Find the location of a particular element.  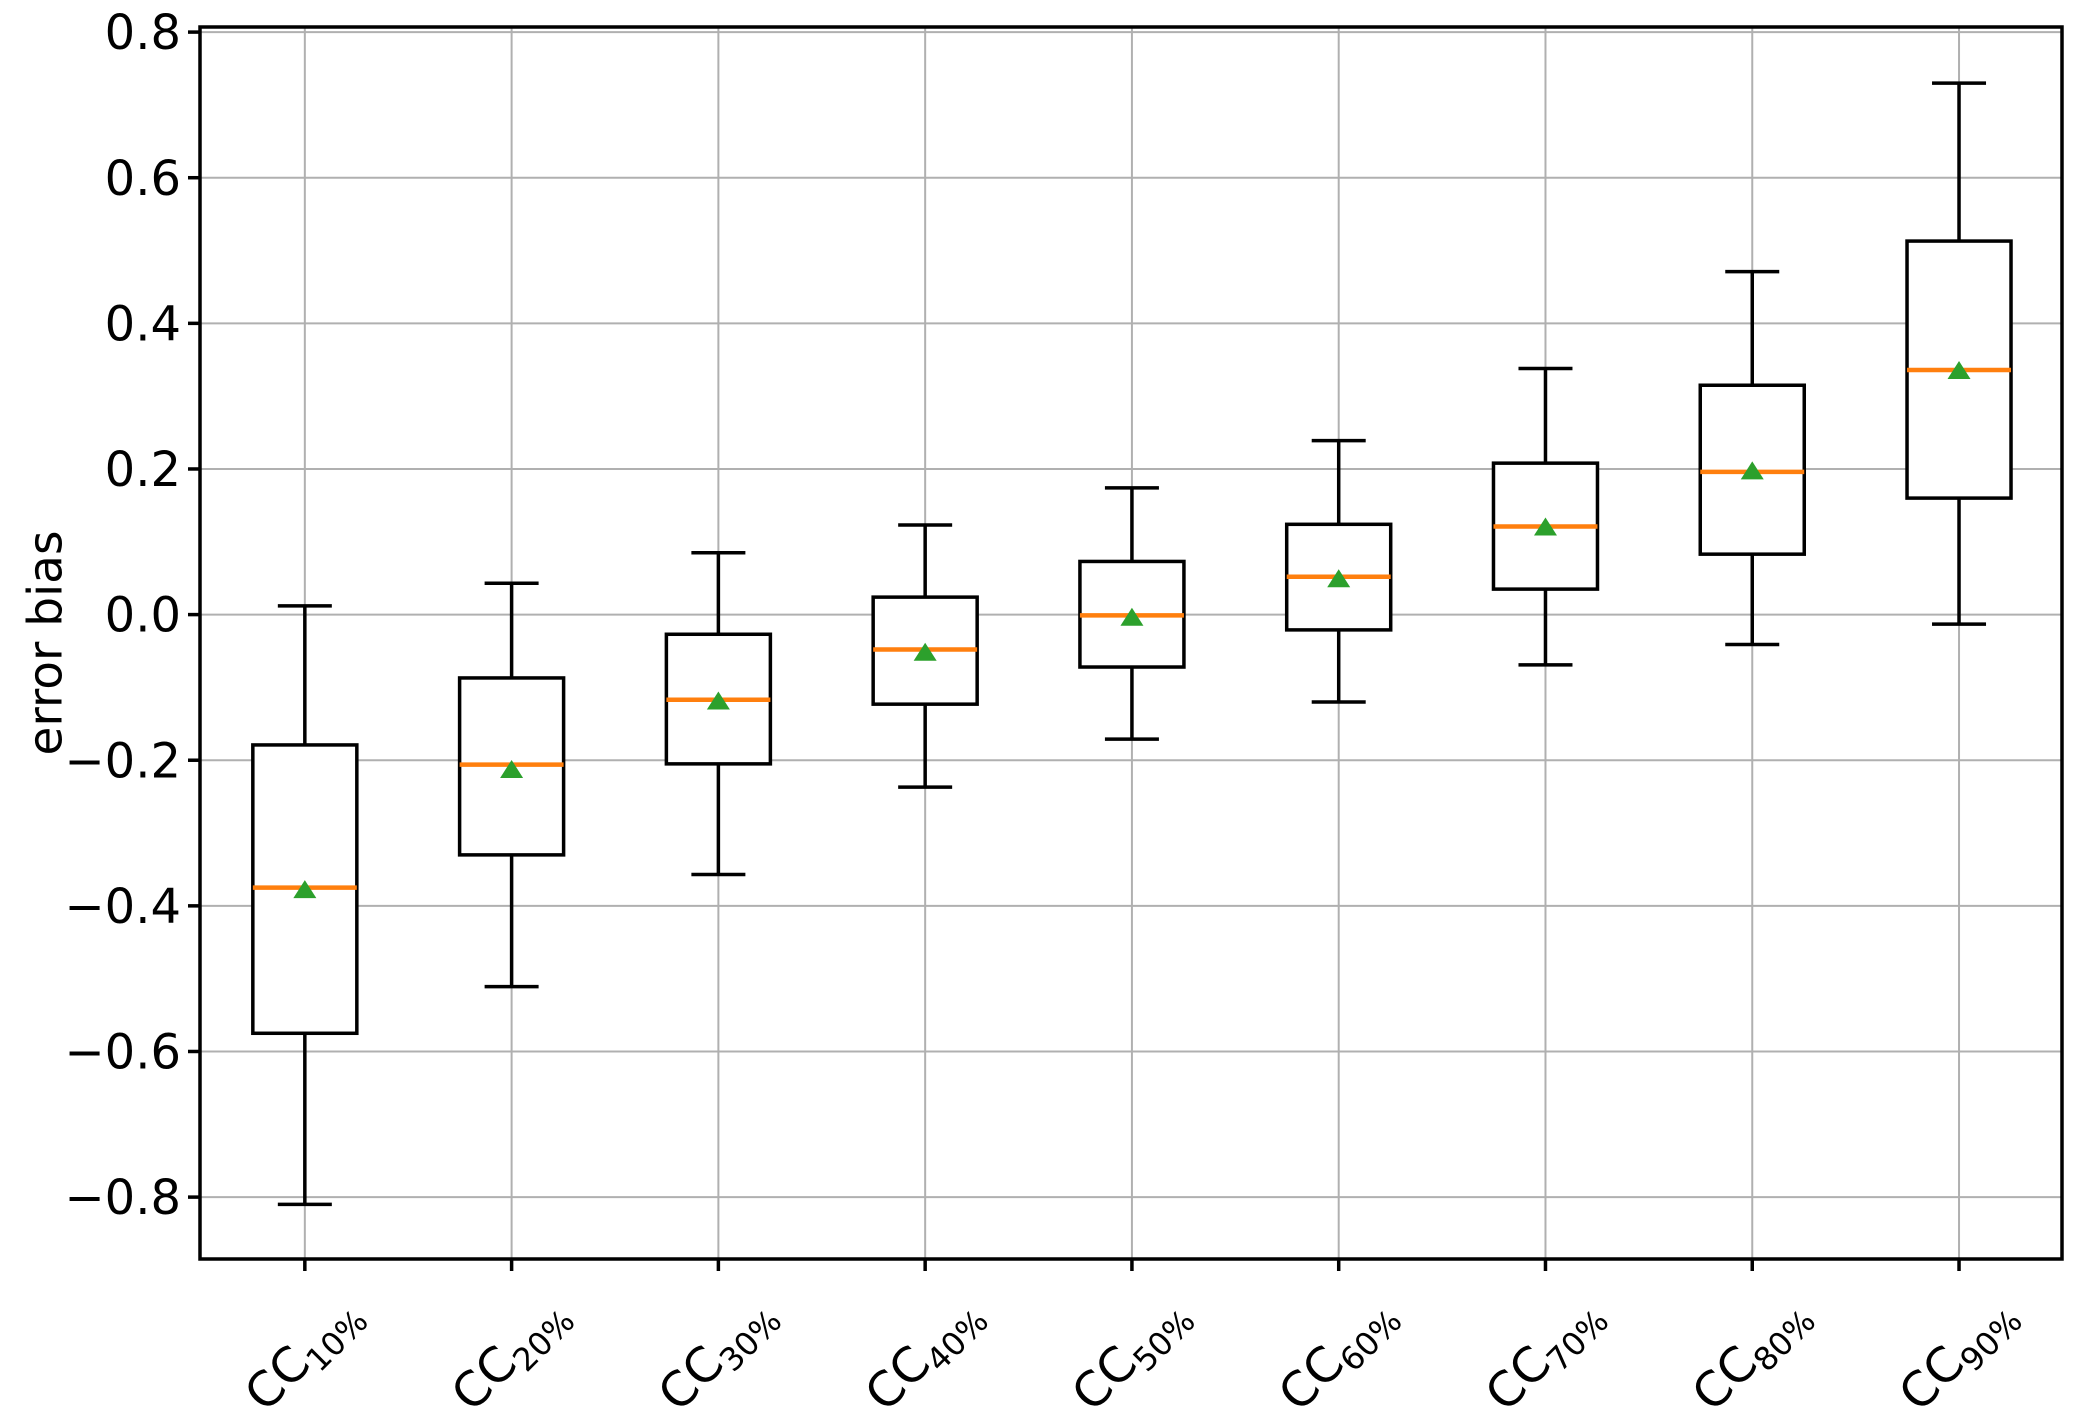

box-whisker-CC60% is located at coordinates (1338, 571).